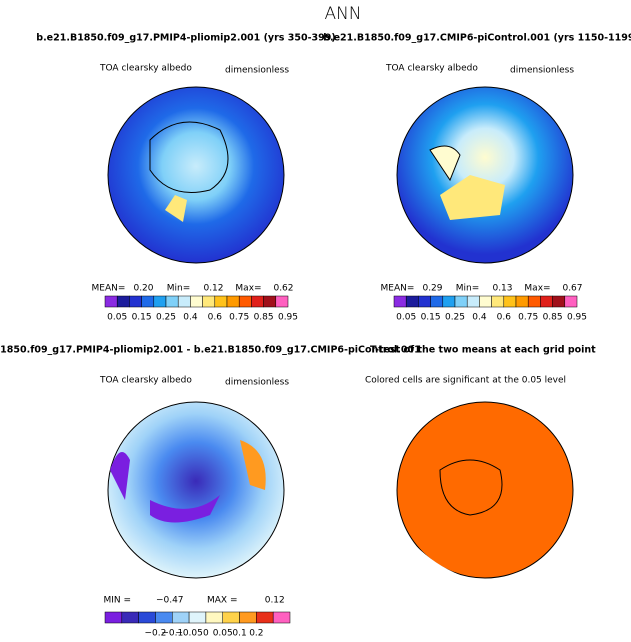 This screenshot has width=631, height=642. I want to click on stat: MAX =, so click(222, 601).